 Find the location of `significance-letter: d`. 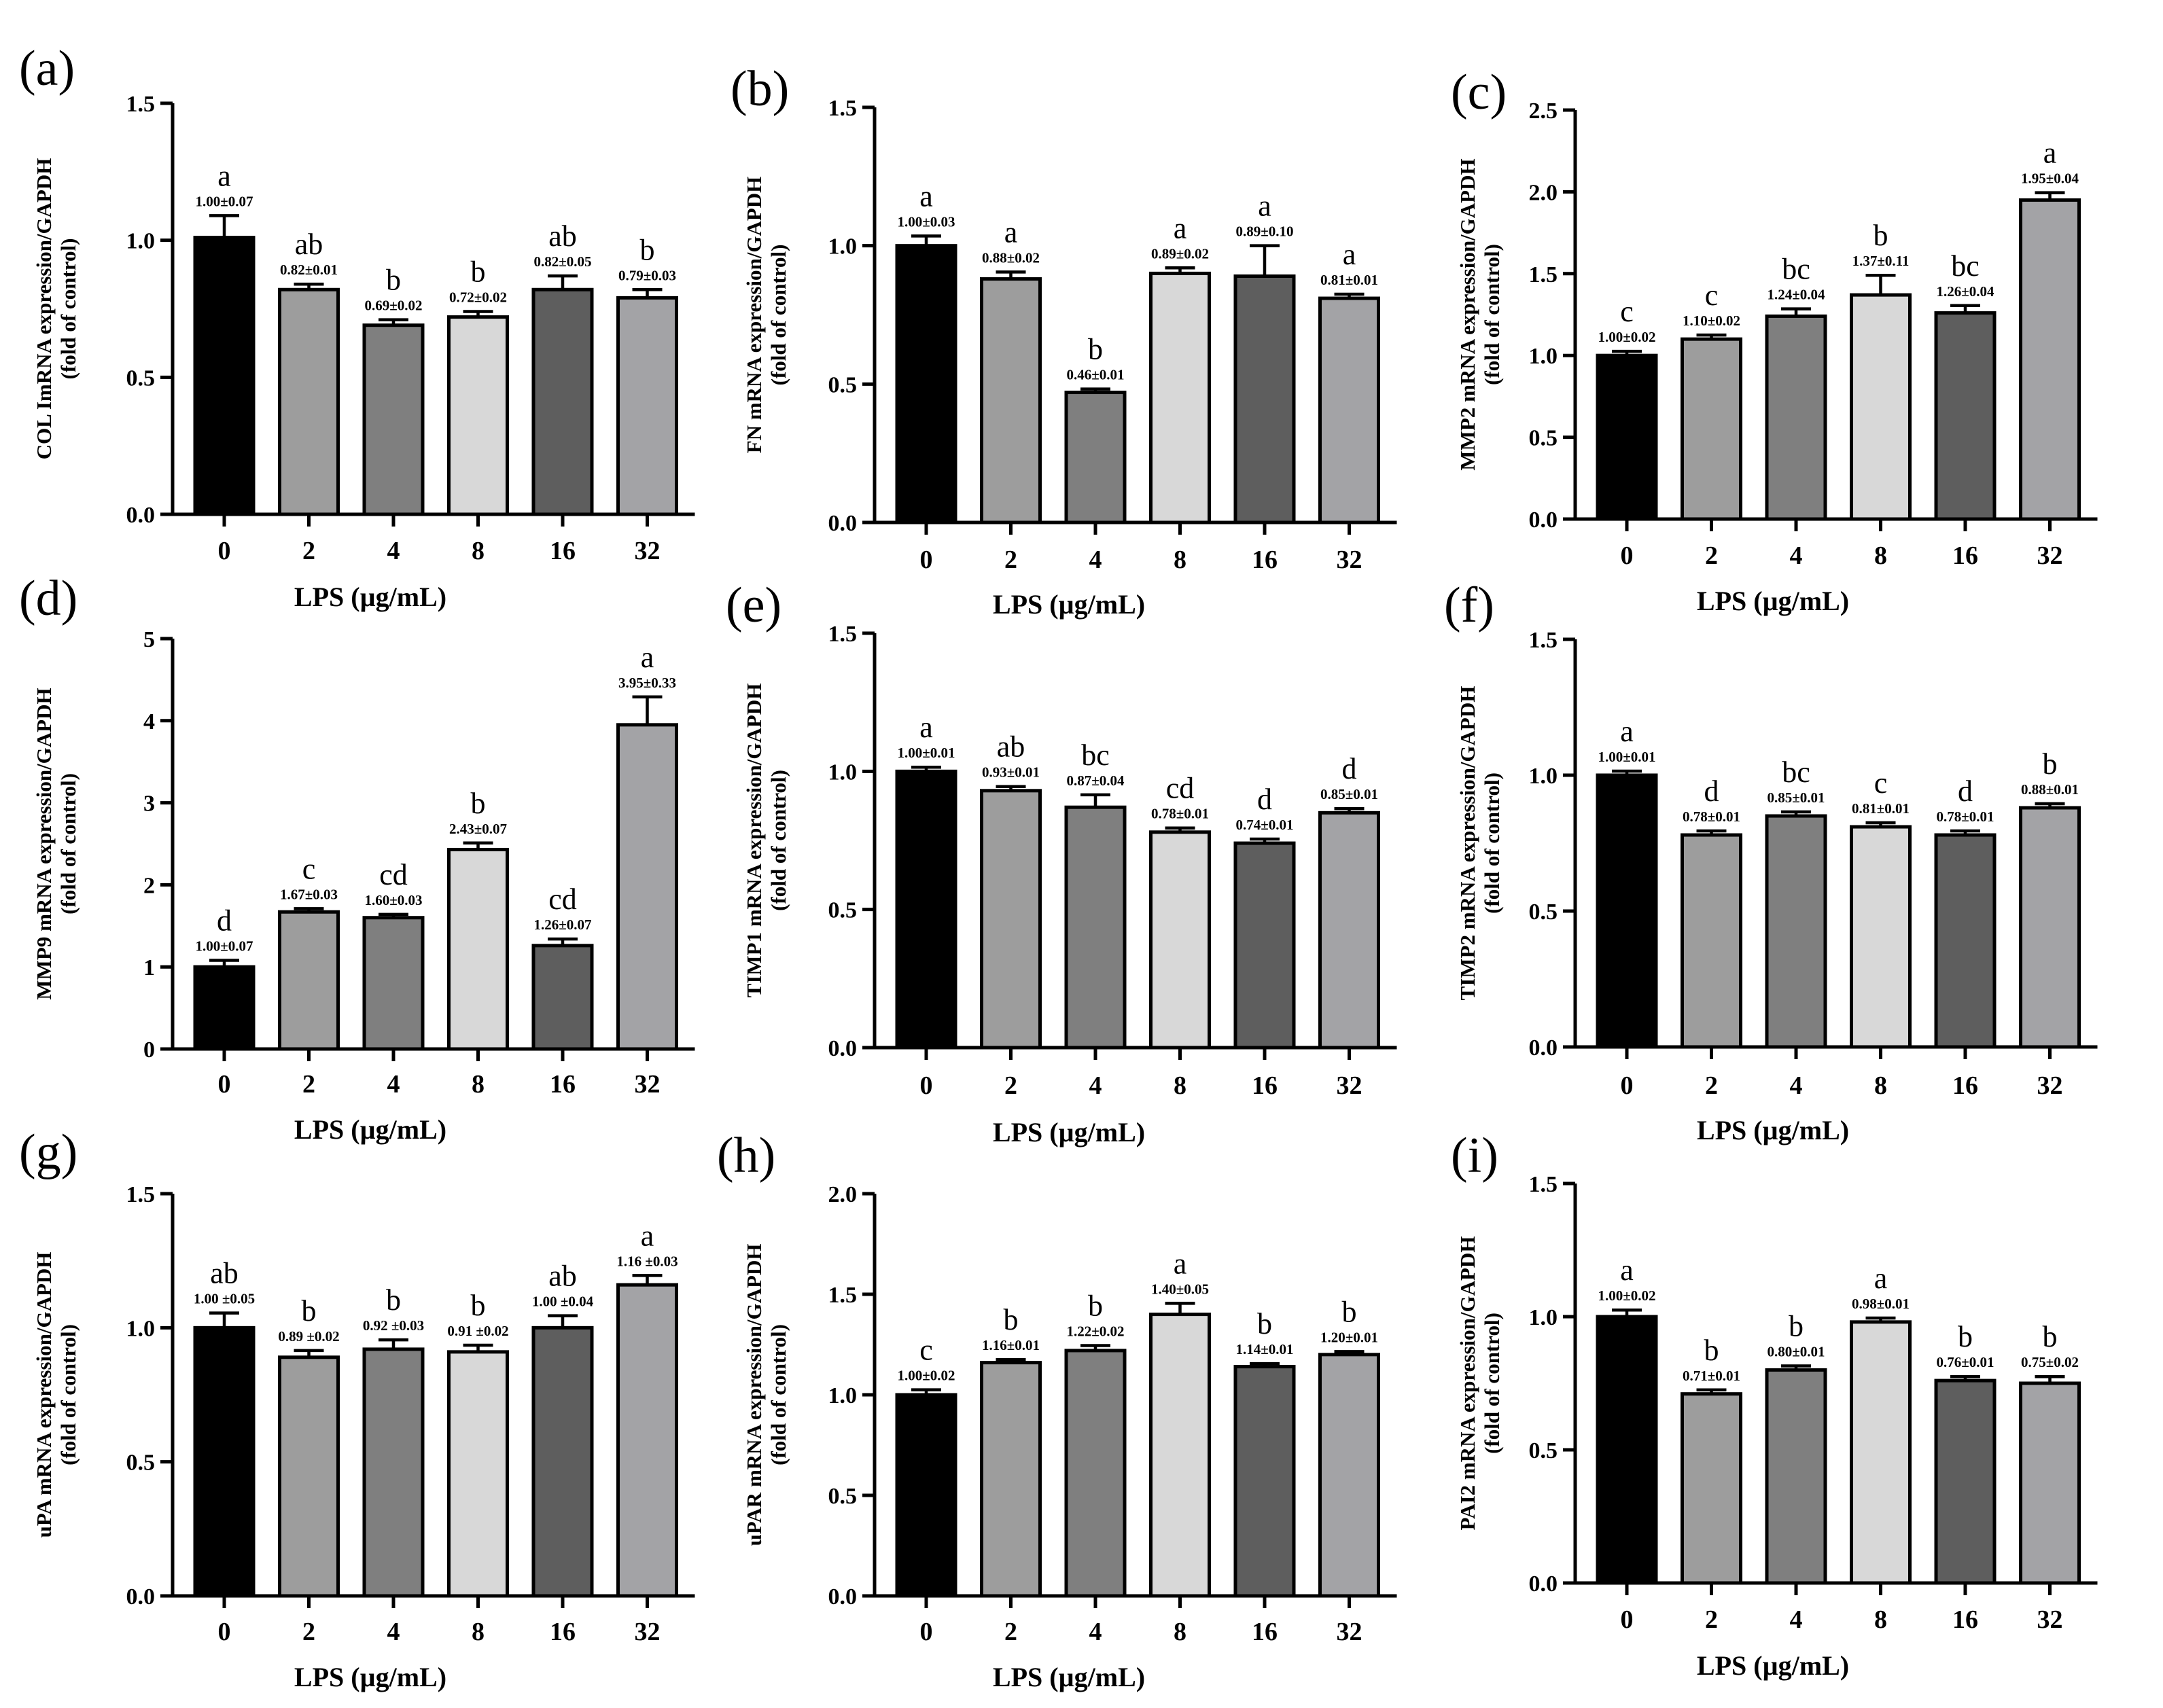

significance-letter: d is located at coordinates (1711, 791).